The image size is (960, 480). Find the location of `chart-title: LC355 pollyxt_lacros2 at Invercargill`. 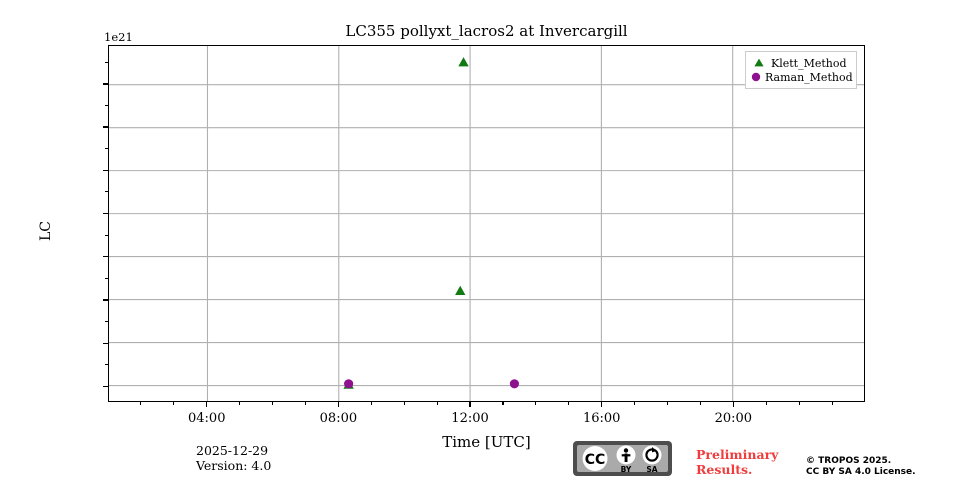

chart-title: LC355 pollyxt_lacros2 at Invercargill is located at coordinates (486, 31).